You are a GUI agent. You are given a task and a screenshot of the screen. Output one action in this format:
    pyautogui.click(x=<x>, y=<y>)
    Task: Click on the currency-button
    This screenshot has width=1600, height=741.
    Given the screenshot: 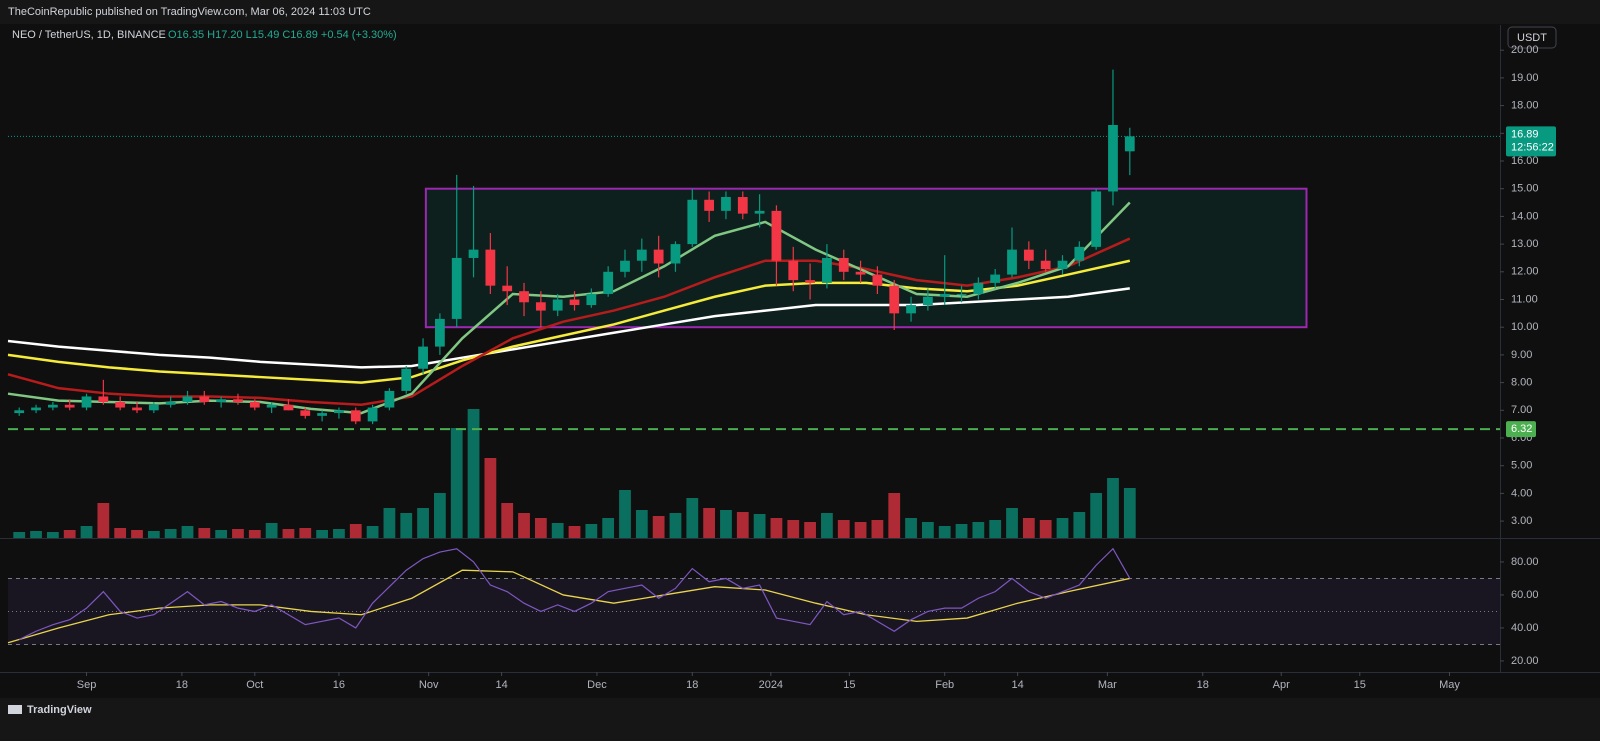 What is the action you would take?
    pyautogui.click(x=1532, y=37)
    